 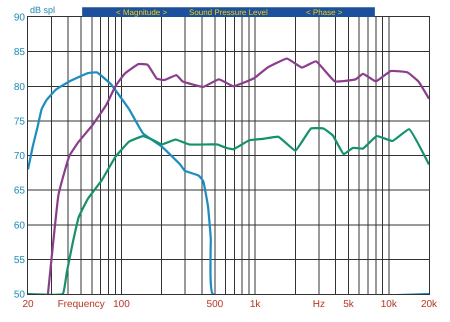 What do you see at coordinates (389, 304) in the screenshot?
I see `x-tick-label: 10k` at bounding box center [389, 304].